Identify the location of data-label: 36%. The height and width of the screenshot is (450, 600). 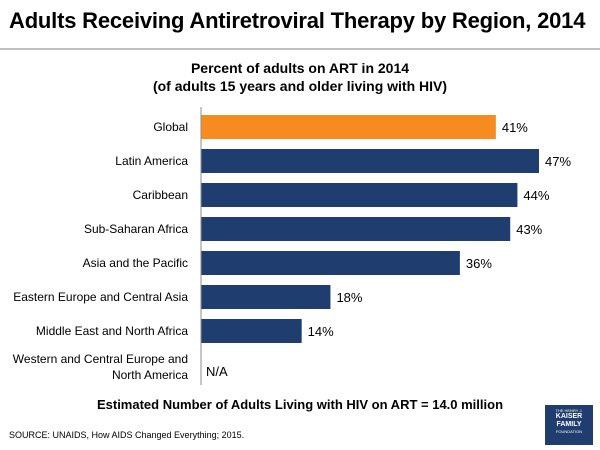
(479, 263).